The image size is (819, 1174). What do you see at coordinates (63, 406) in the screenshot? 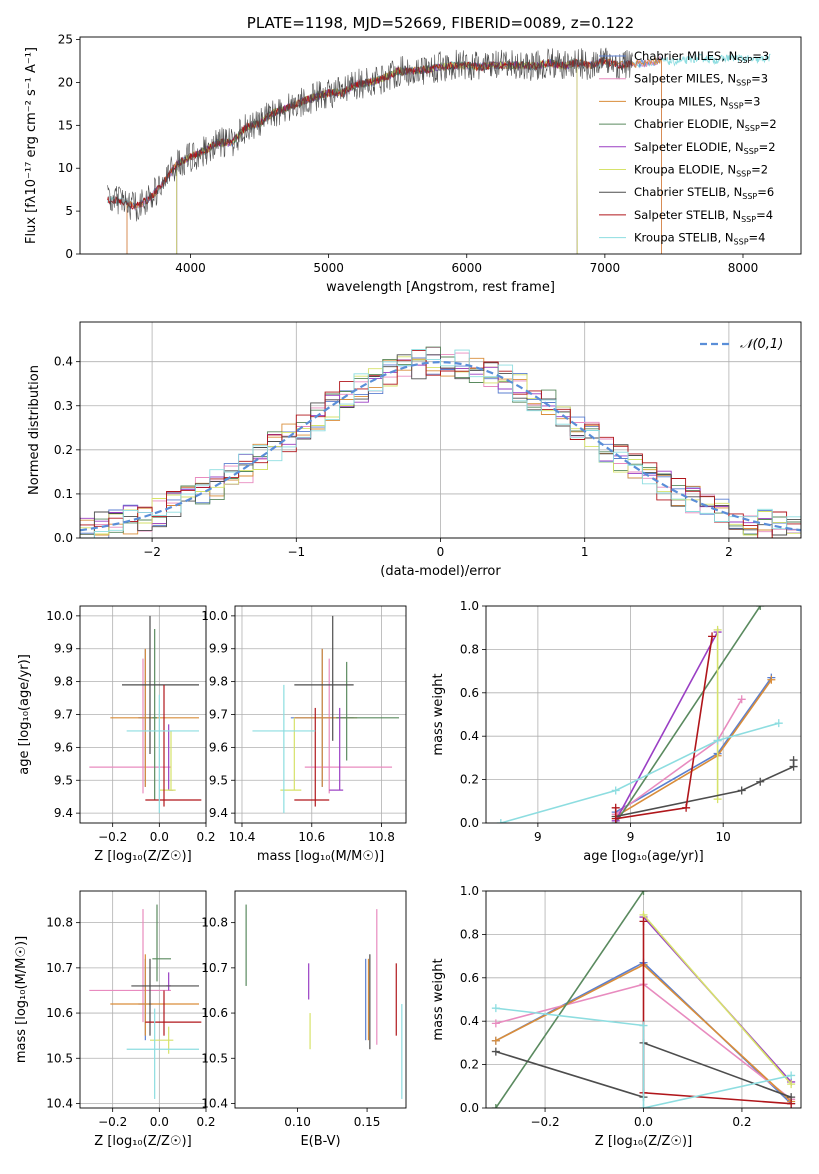
I see `y-tick-label: 0.3` at bounding box center [63, 406].